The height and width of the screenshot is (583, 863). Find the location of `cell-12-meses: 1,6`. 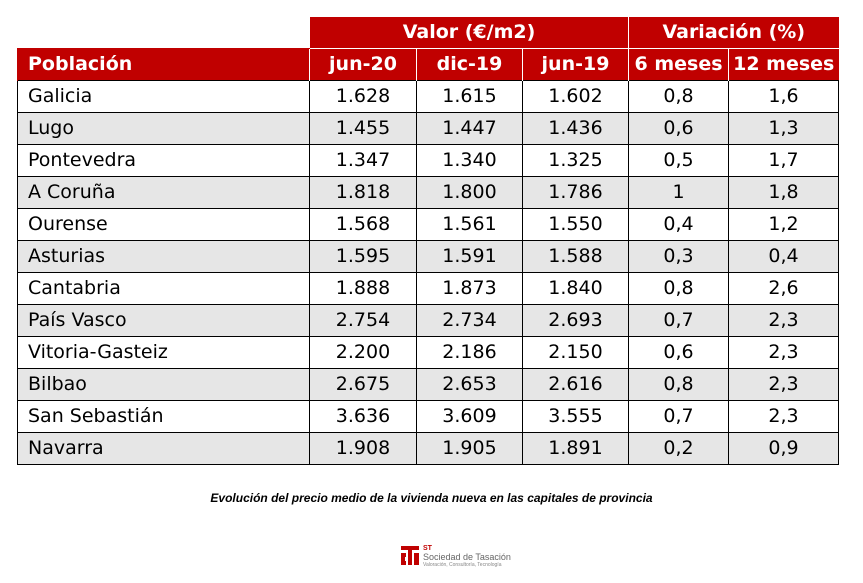

cell-12-meses: 1,6 is located at coordinates (783, 96).